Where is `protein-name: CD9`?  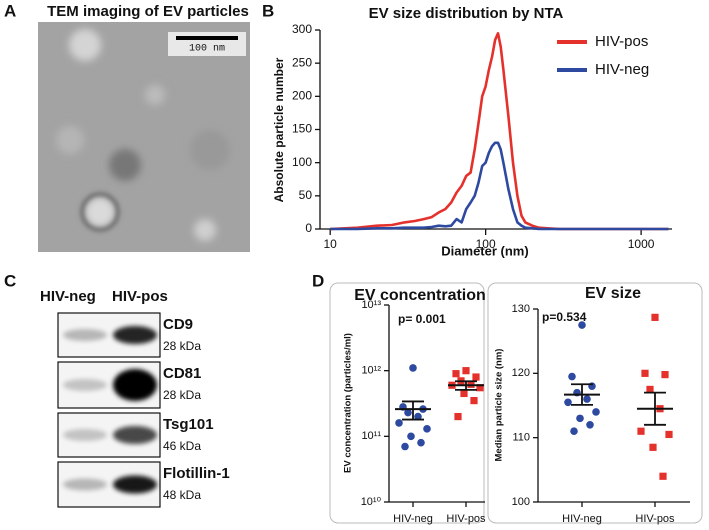
protein-name: CD9 is located at coordinates (178, 324).